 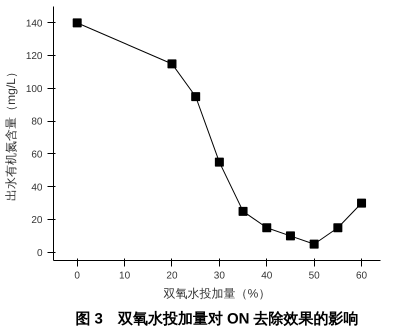 I want to click on x-tick-label: 60, so click(x=362, y=276).